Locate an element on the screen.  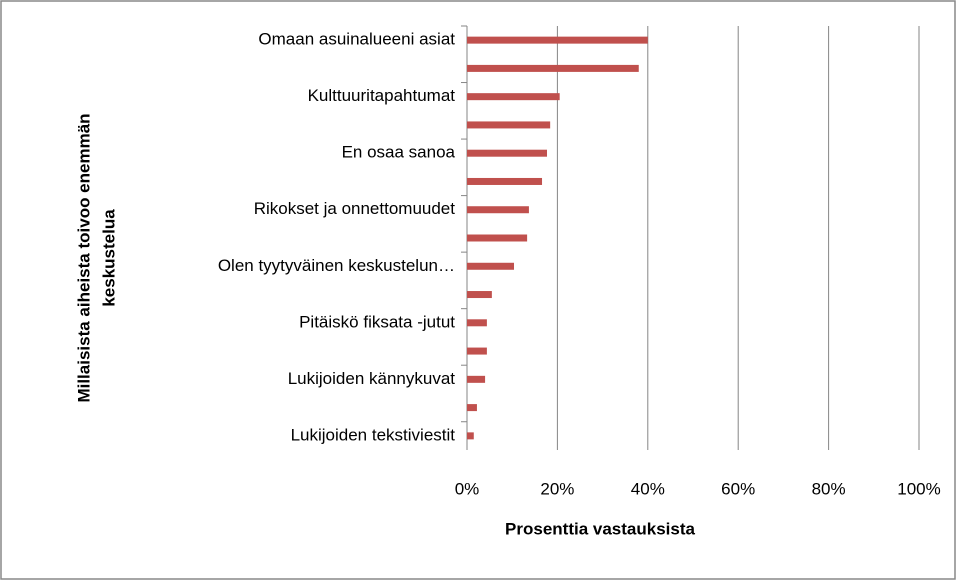
x-tick-label: 20% is located at coordinates (557, 488).